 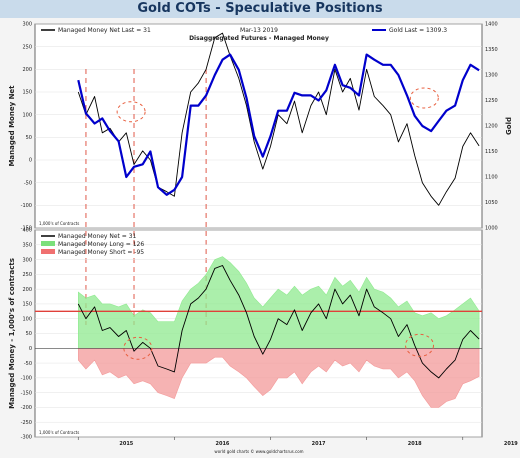 I want to click on bottom-tick-label: 200, so click(x=27, y=290).